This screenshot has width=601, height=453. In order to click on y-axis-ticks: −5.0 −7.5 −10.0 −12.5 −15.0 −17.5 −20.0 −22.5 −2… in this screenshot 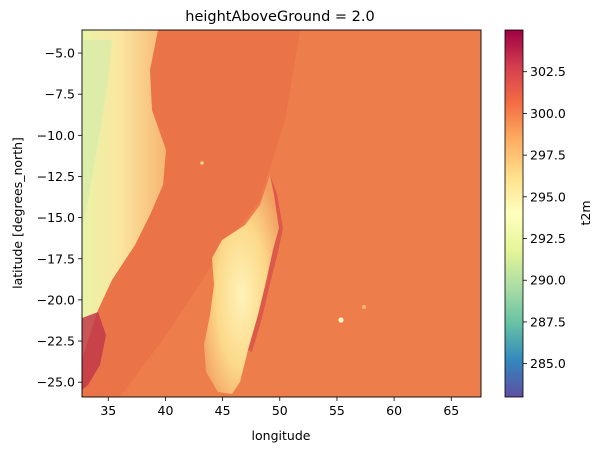, I will do `click(59, 218)`.